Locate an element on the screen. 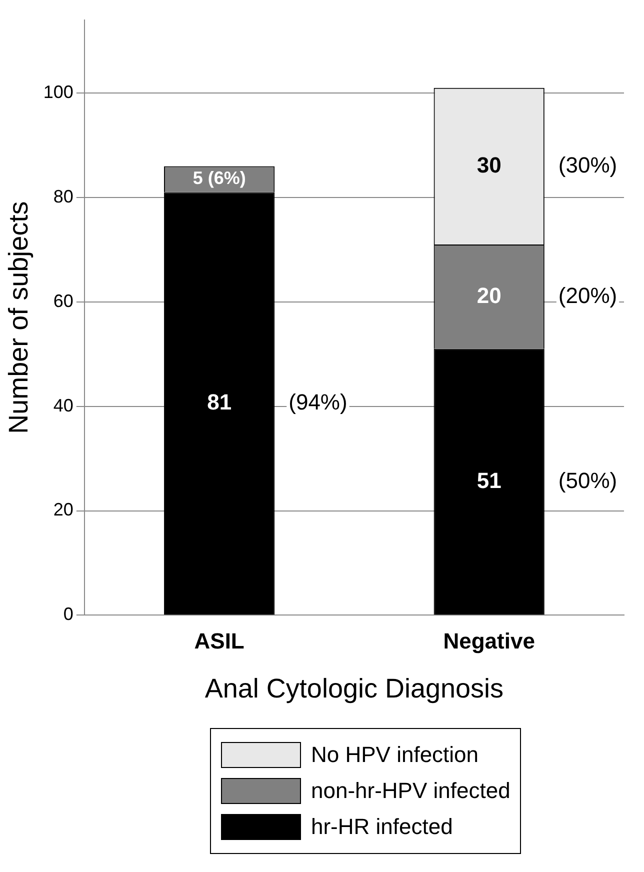 Image resolution: width=644 pixels, height=872 pixels. annotation: (94%) is located at coordinates (318, 402).